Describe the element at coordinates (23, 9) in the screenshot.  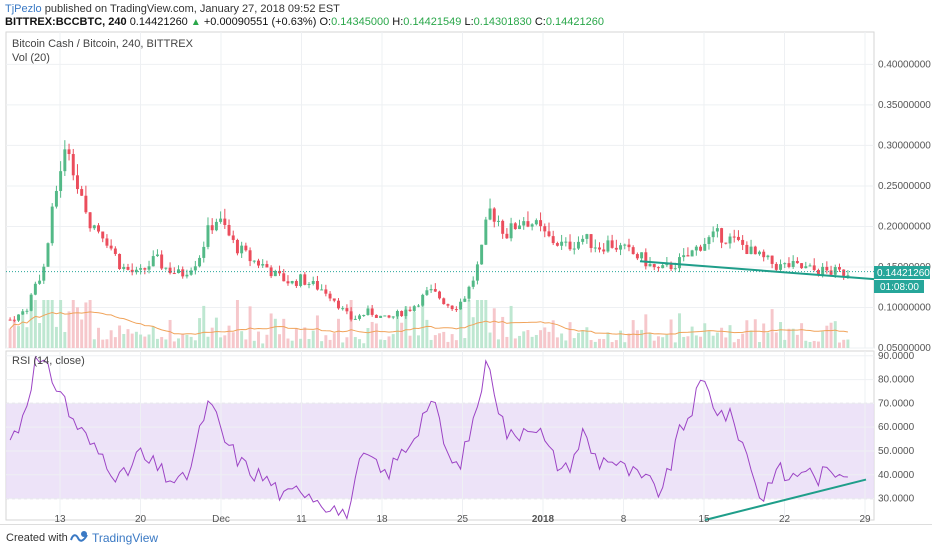
I see `author-link: TjPezlo` at that location.